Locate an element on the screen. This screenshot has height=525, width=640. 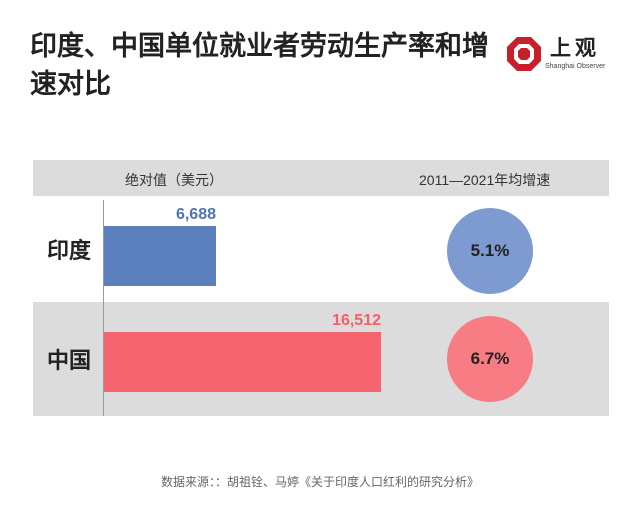
shanghai-observer-logo: 上观 Shanghai Observer is located at coordinates (561, 56).